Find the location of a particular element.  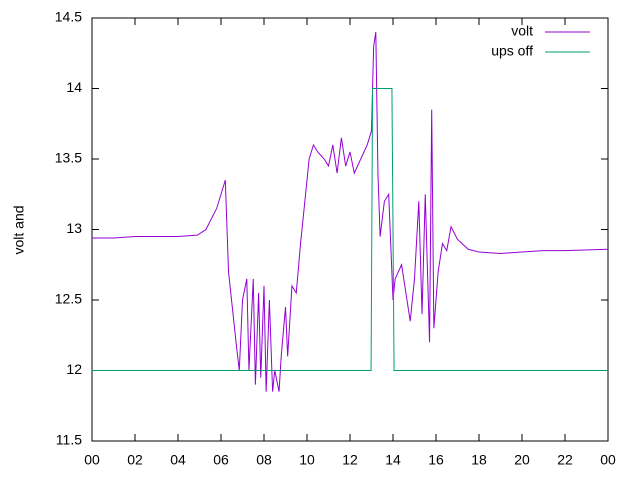

y-tick-label: 13 is located at coordinates (74, 228).